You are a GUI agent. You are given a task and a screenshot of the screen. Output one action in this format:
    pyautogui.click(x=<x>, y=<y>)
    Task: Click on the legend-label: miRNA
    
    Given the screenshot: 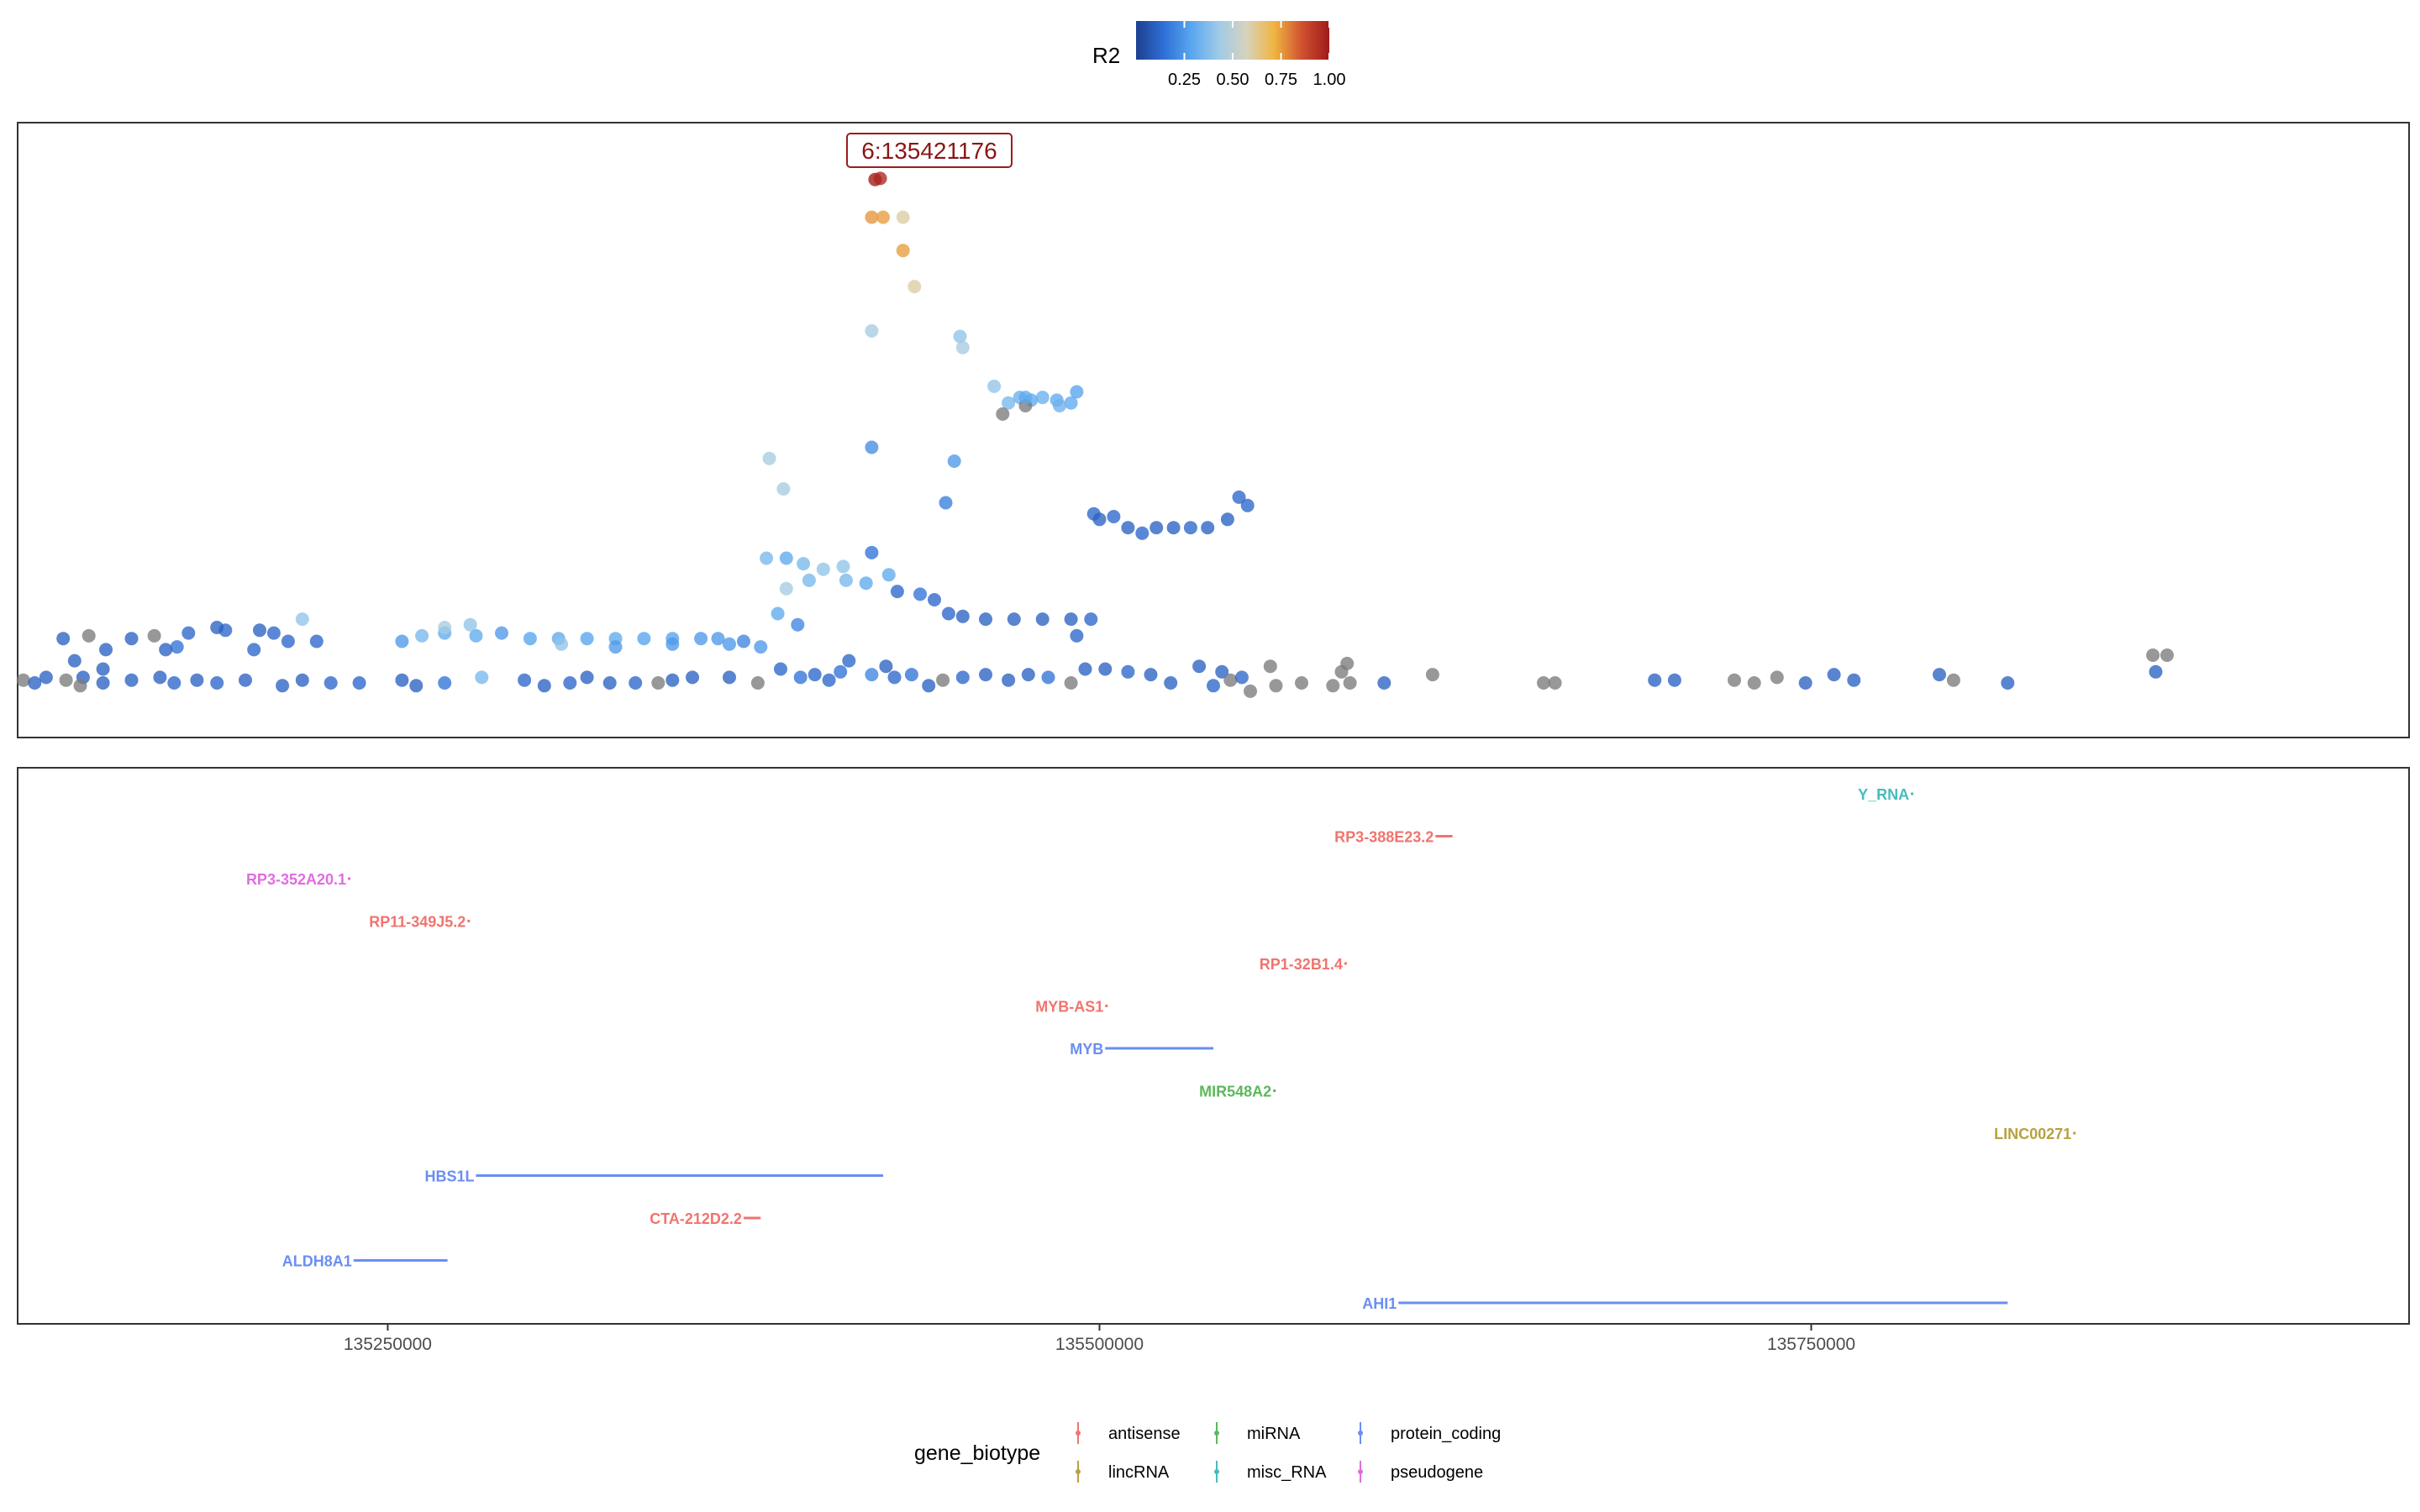 What is the action you would take?
    pyautogui.click(x=1274, y=1434)
    